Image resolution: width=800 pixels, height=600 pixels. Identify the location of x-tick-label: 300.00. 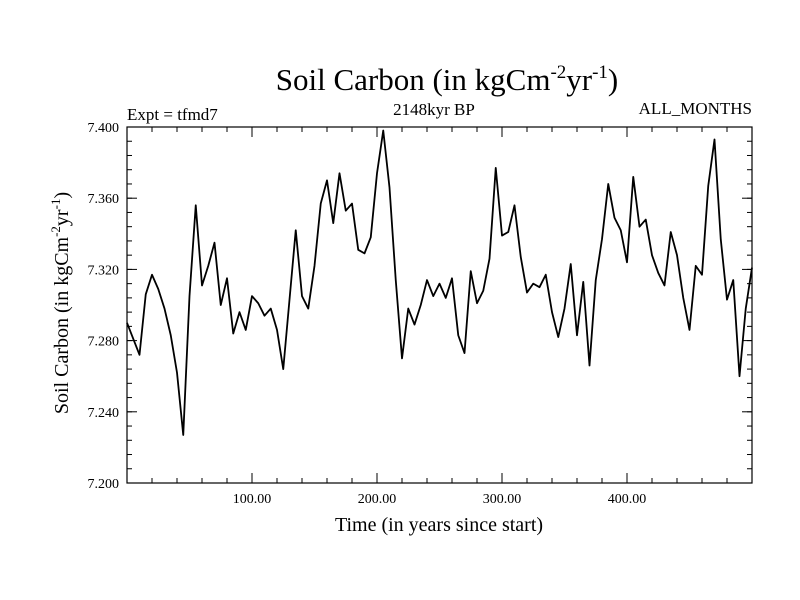
(502, 499).